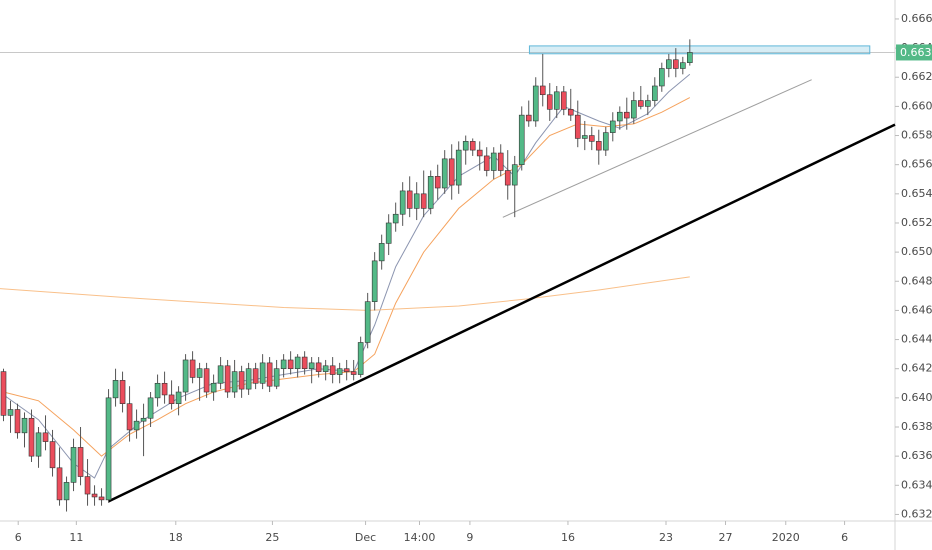 Image resolution: width=932 pixels, height=550 pixels. I want to click on x-tick-label: 18, so click(176, 537).